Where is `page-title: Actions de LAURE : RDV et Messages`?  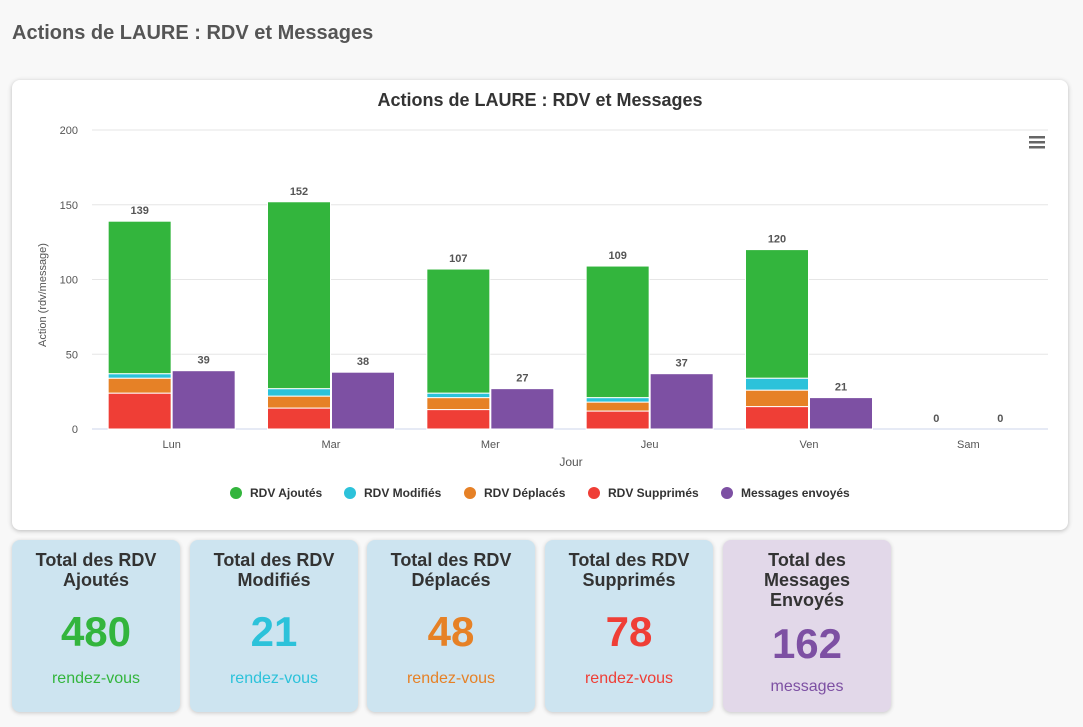
page-title: Actions de LAURE : RDV et Messages is located at coordinates (193, 33).